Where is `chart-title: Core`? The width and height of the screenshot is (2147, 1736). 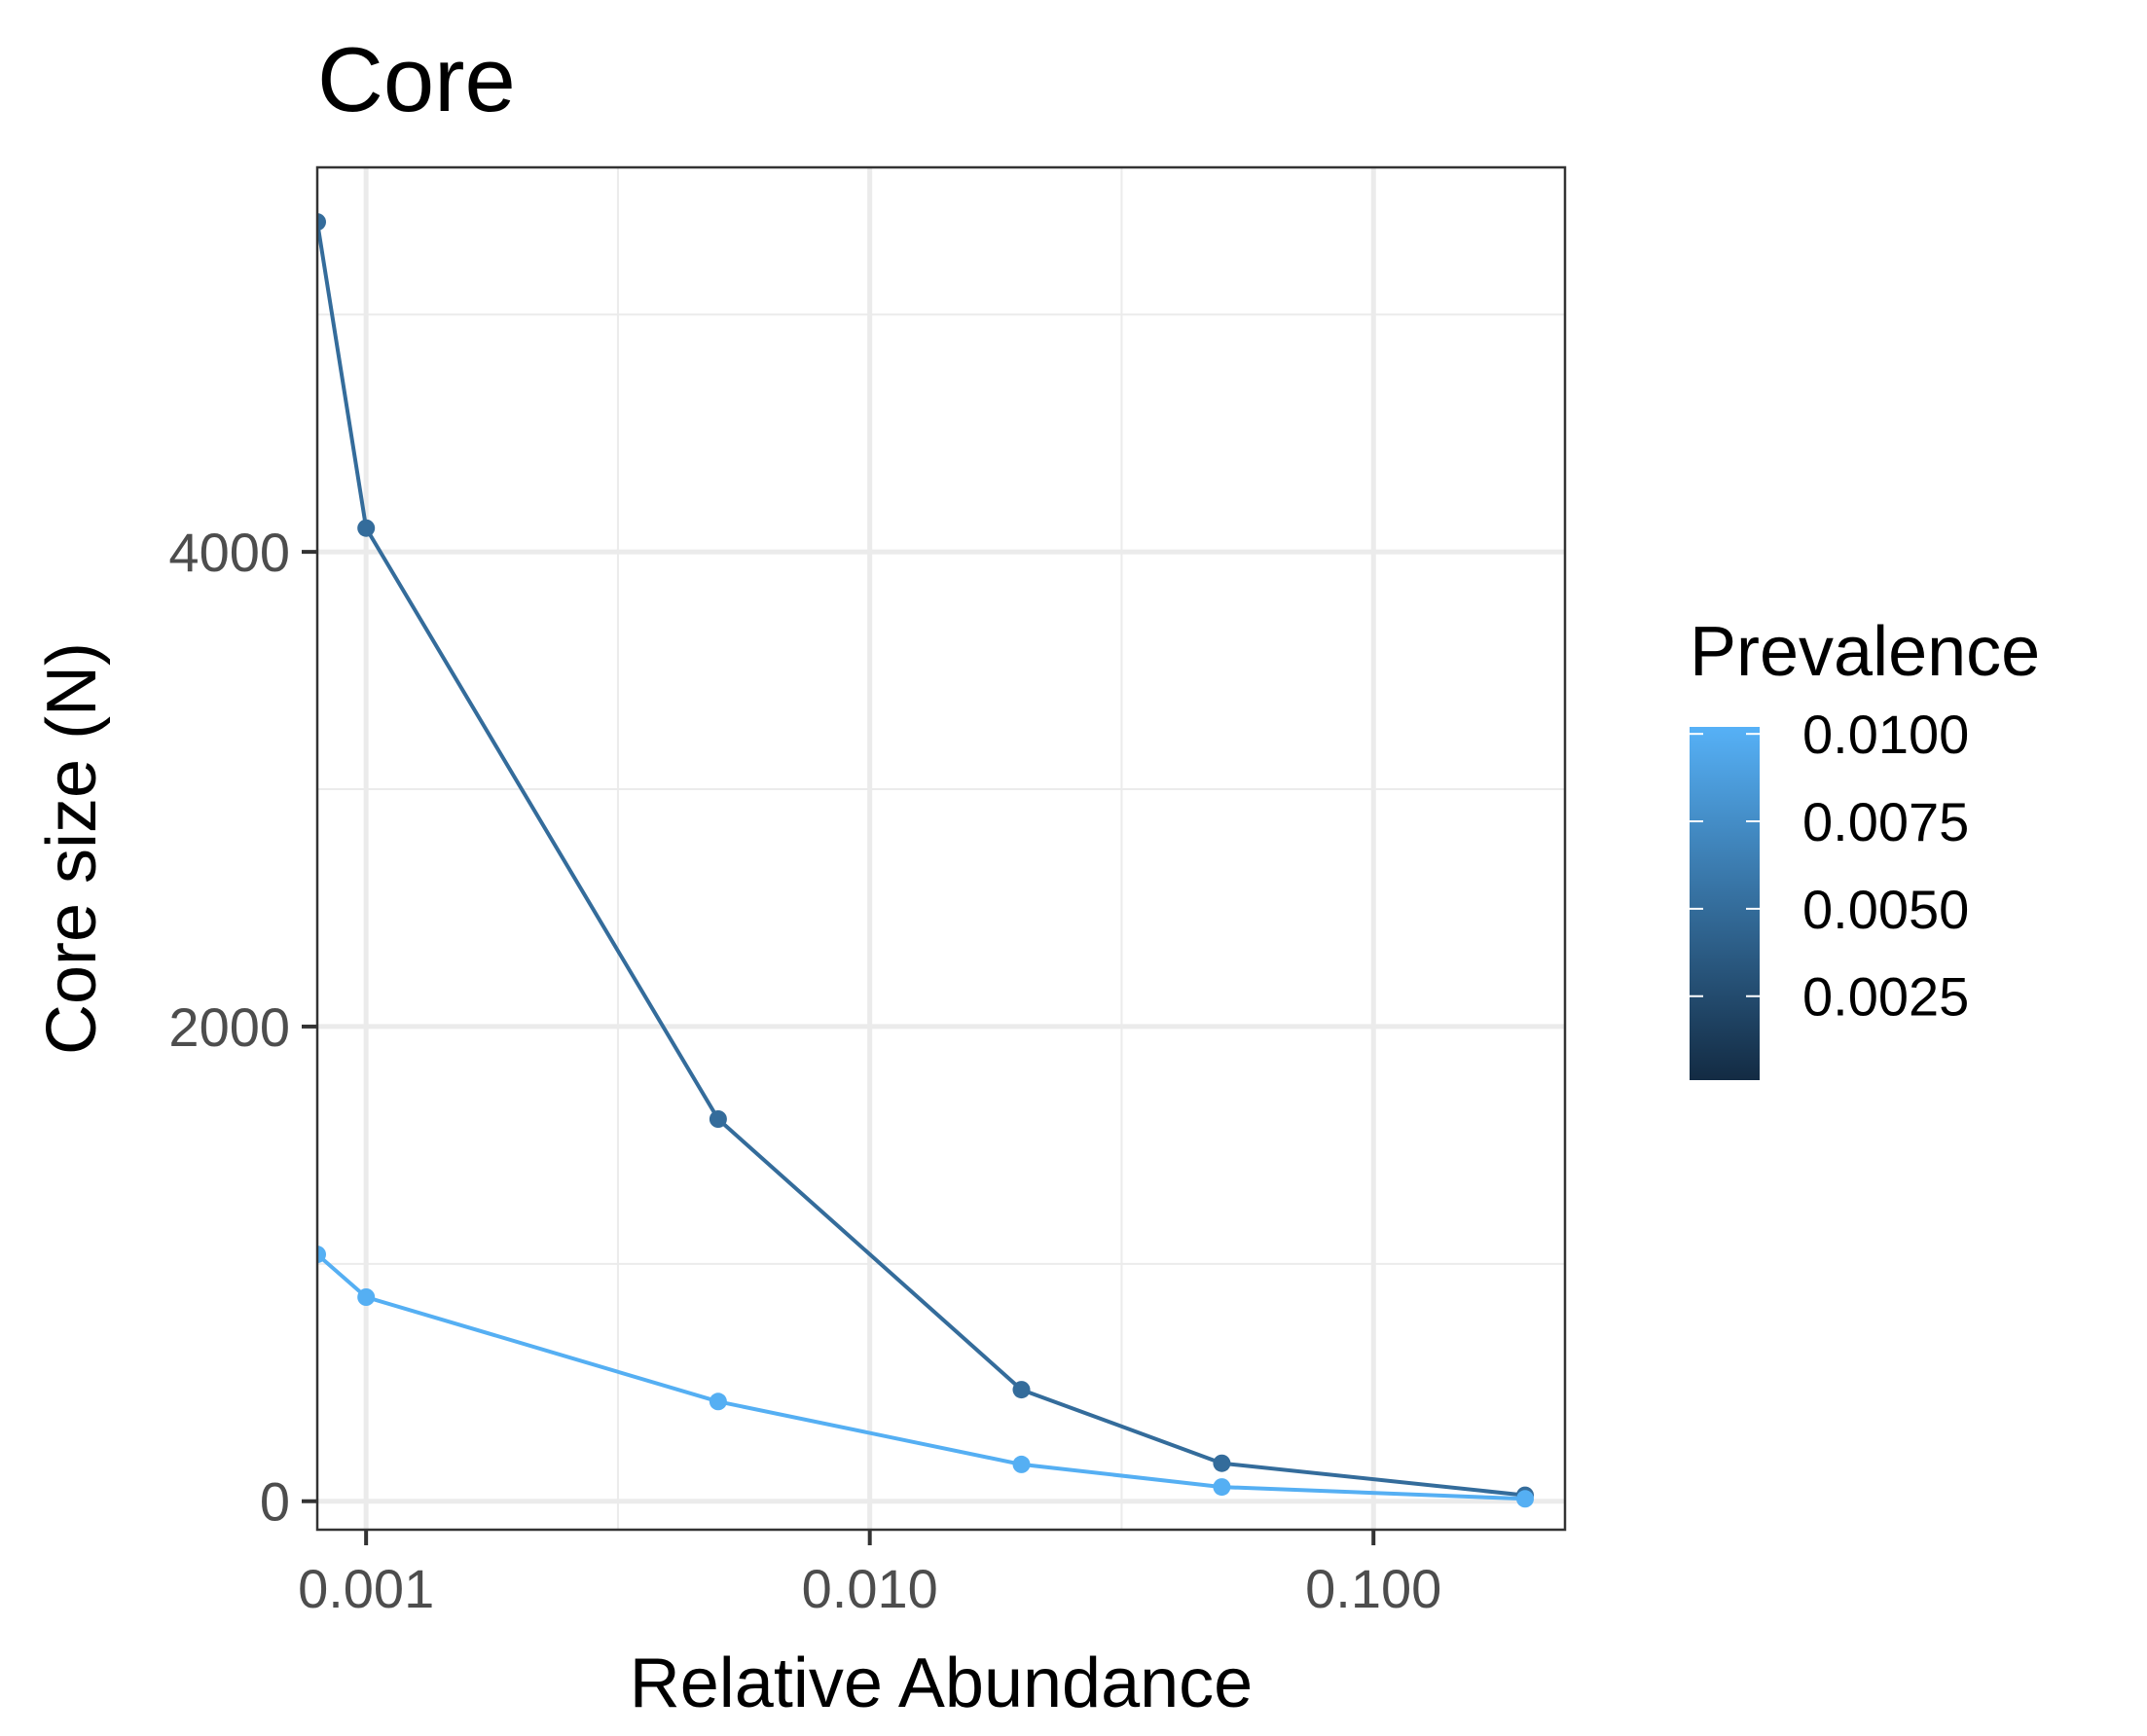 chart-title: Core is located at coordinates (416, 79).